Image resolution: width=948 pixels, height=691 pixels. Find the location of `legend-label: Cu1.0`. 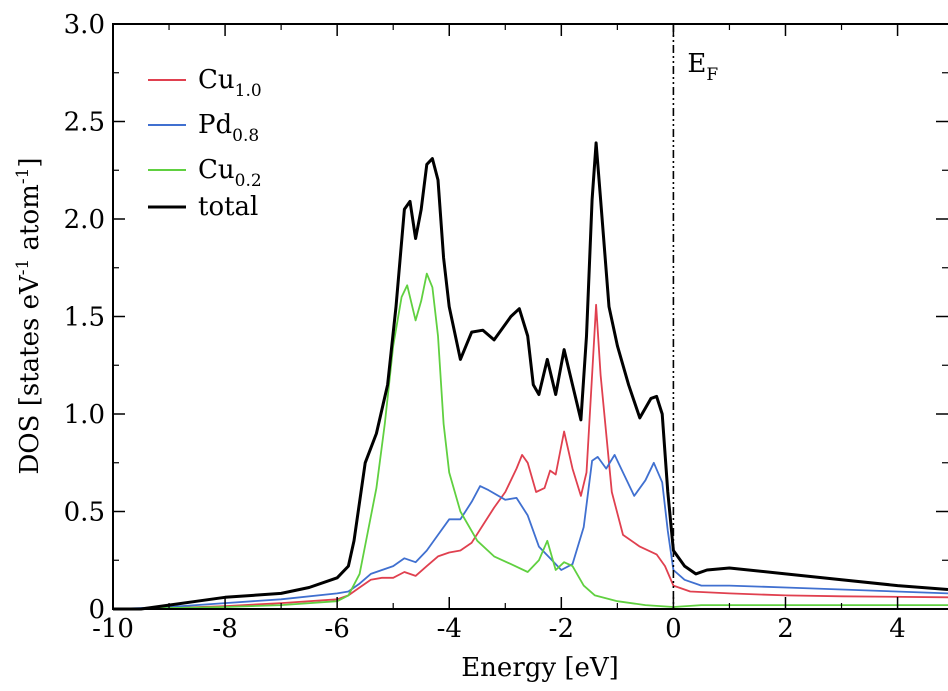

legend-label: Cu1.0 is located at coordinates (230, 83).